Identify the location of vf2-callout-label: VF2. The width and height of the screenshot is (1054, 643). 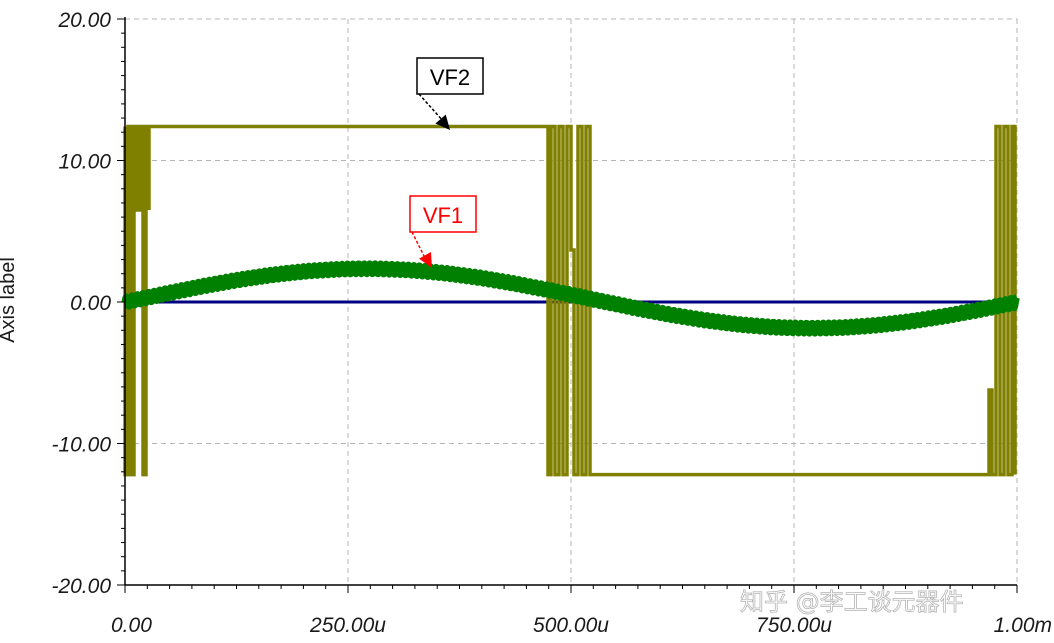
(450, 77).